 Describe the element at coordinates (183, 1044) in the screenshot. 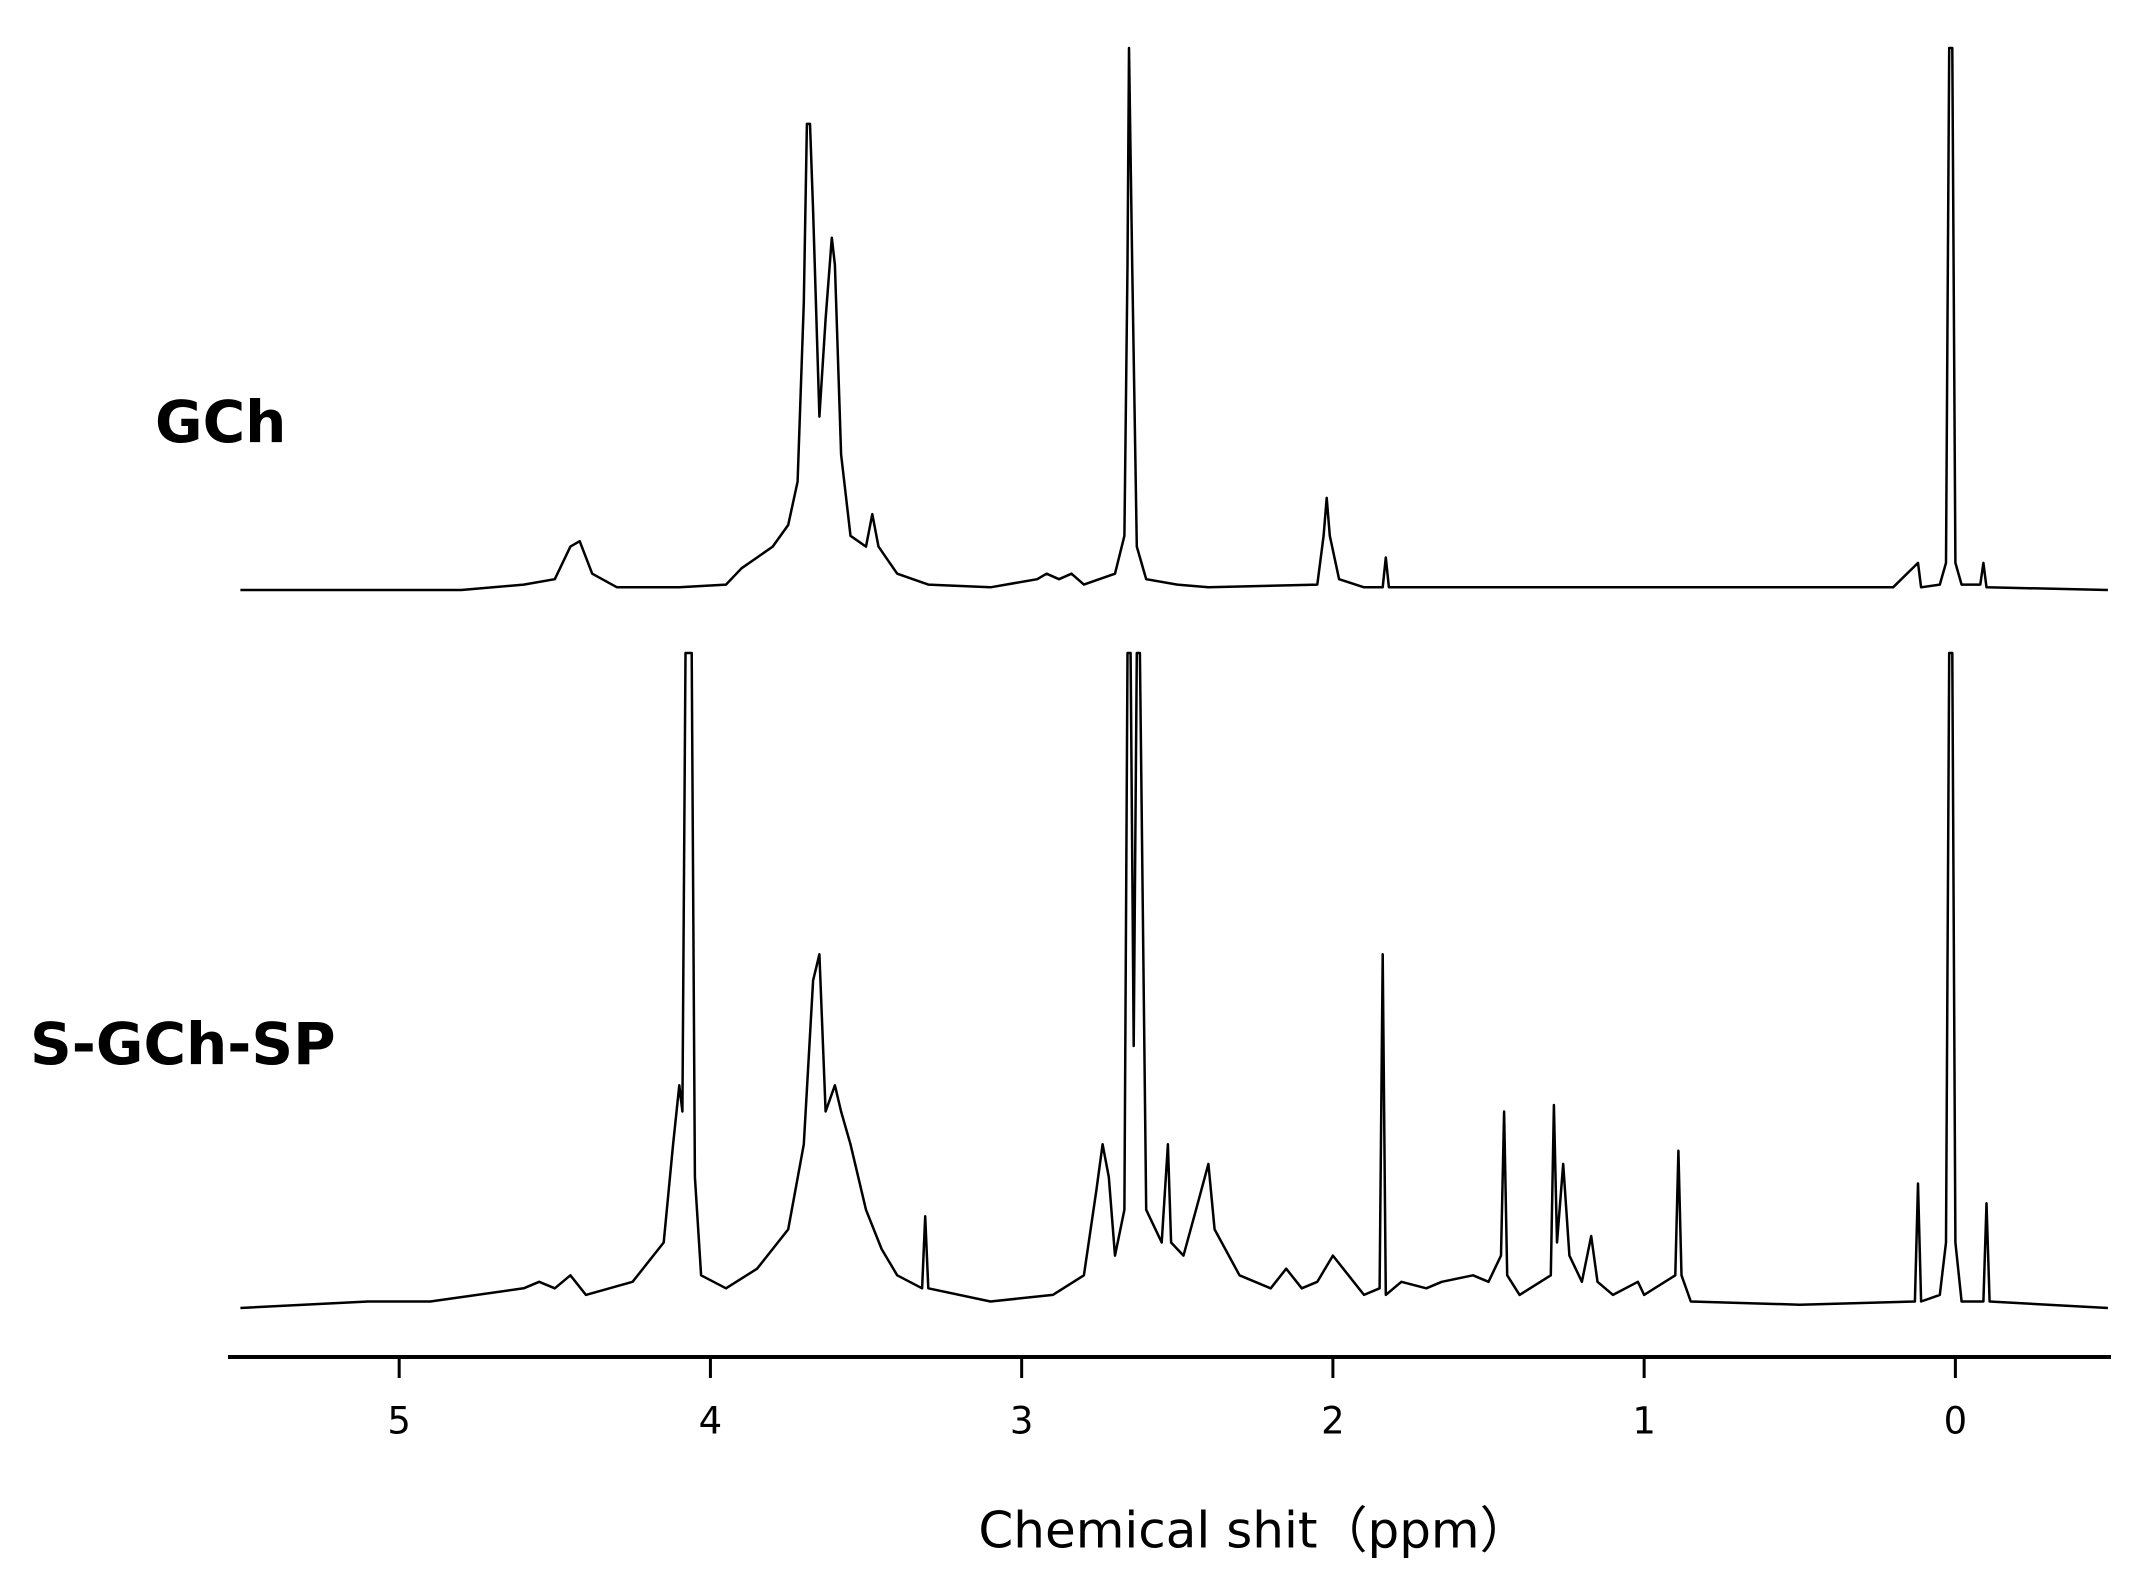

I see `series-label: S-GCh-SP` at that location.